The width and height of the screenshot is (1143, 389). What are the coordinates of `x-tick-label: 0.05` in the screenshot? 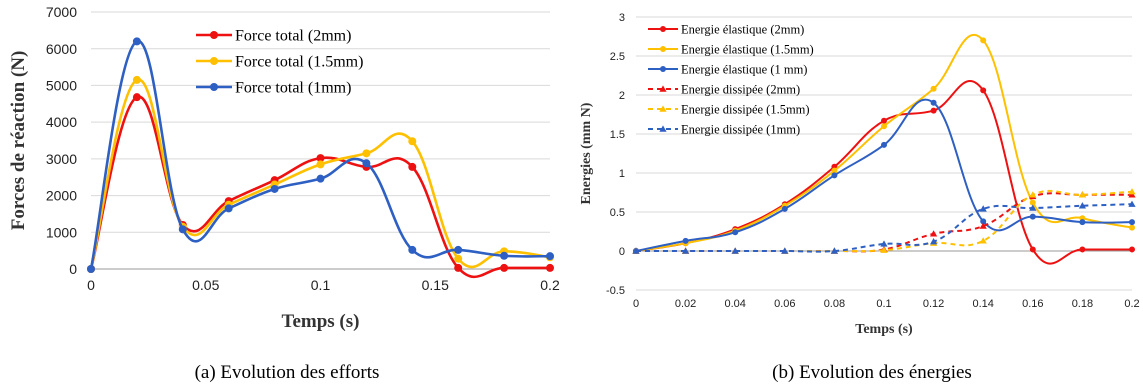 It's located at (205, 285).